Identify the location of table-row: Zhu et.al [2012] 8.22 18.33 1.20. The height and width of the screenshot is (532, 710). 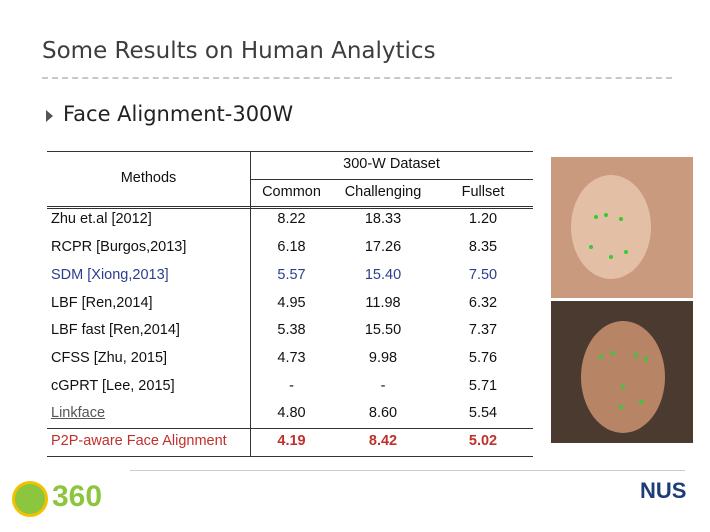
(290, 220).